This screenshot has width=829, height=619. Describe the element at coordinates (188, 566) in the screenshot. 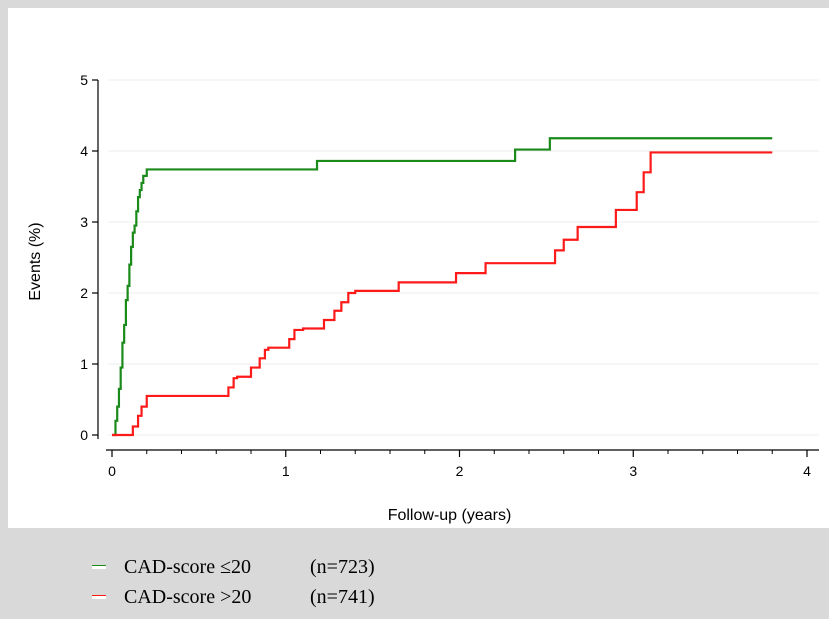

I see `legend-label: CAD-score ≤20` at that location.